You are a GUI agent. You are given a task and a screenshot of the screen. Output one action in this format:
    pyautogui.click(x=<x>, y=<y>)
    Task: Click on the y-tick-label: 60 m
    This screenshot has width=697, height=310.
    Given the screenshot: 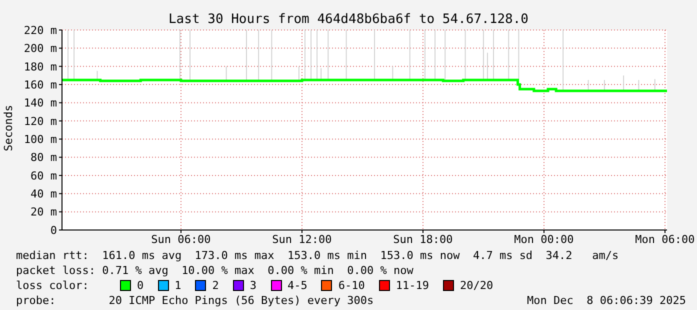 What is the action you would take?
    pyautogui.click(x=44, y=175)
    